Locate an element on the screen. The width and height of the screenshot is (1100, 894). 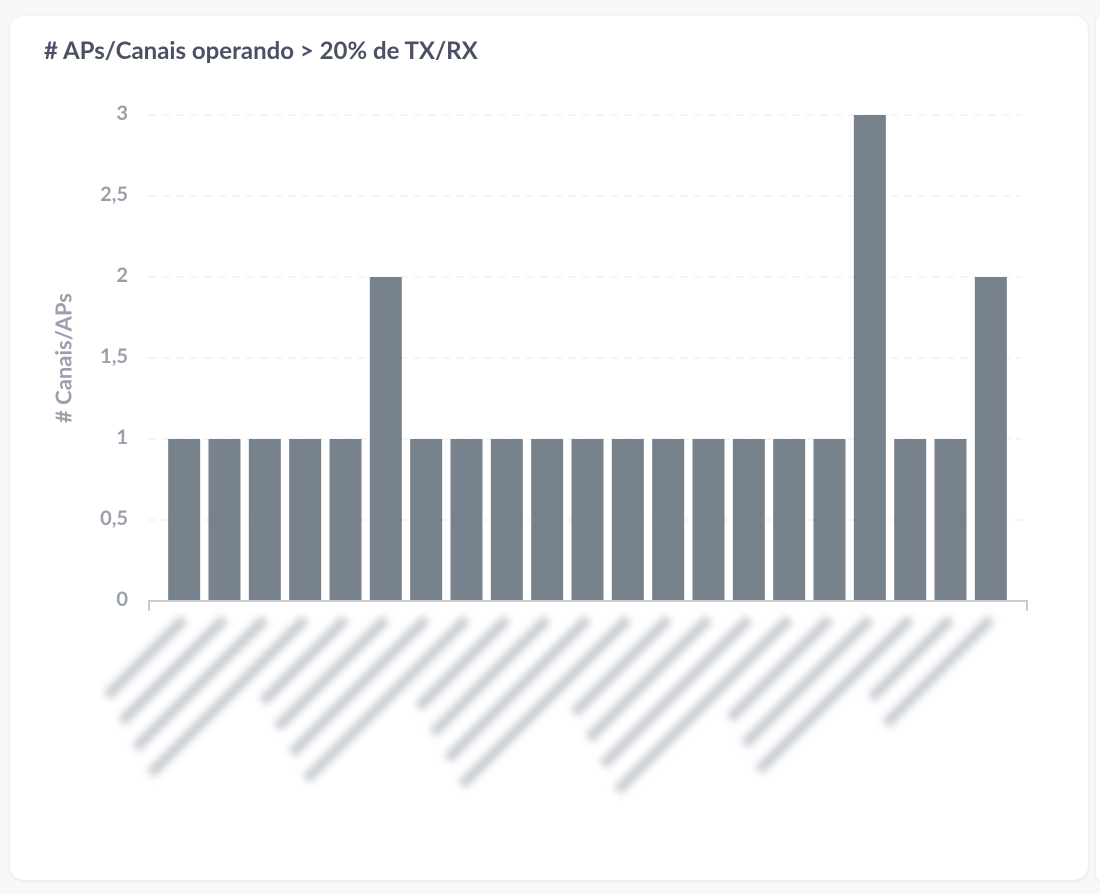
y-tick-label: 0 is located at coordinates (122, 599).